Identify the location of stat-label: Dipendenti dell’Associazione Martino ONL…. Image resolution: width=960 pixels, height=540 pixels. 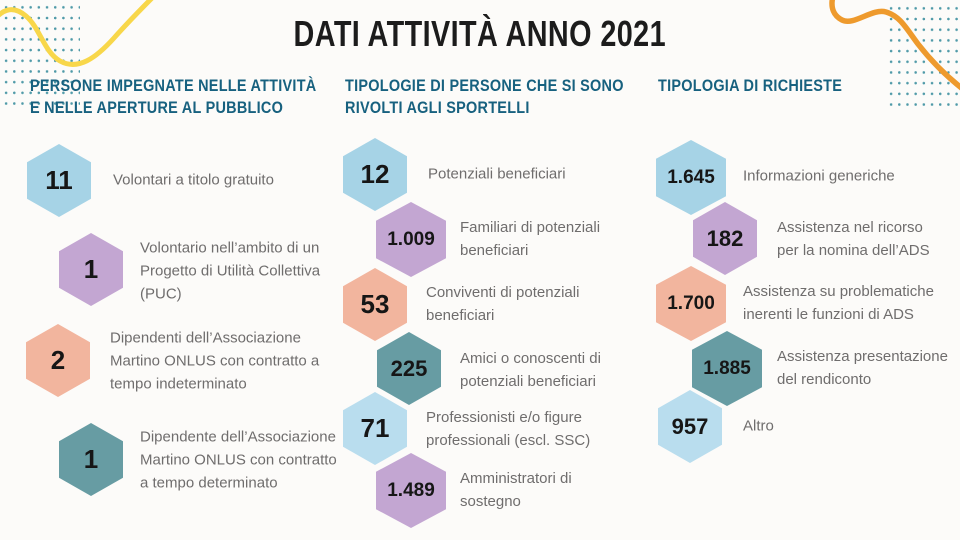
(215, 361).